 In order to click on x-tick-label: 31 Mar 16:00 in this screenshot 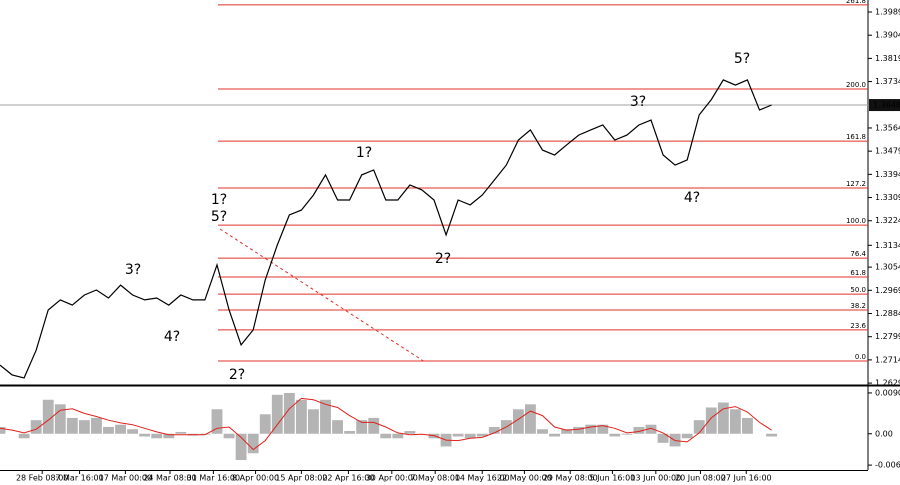, I will do `click(213, 478)`.